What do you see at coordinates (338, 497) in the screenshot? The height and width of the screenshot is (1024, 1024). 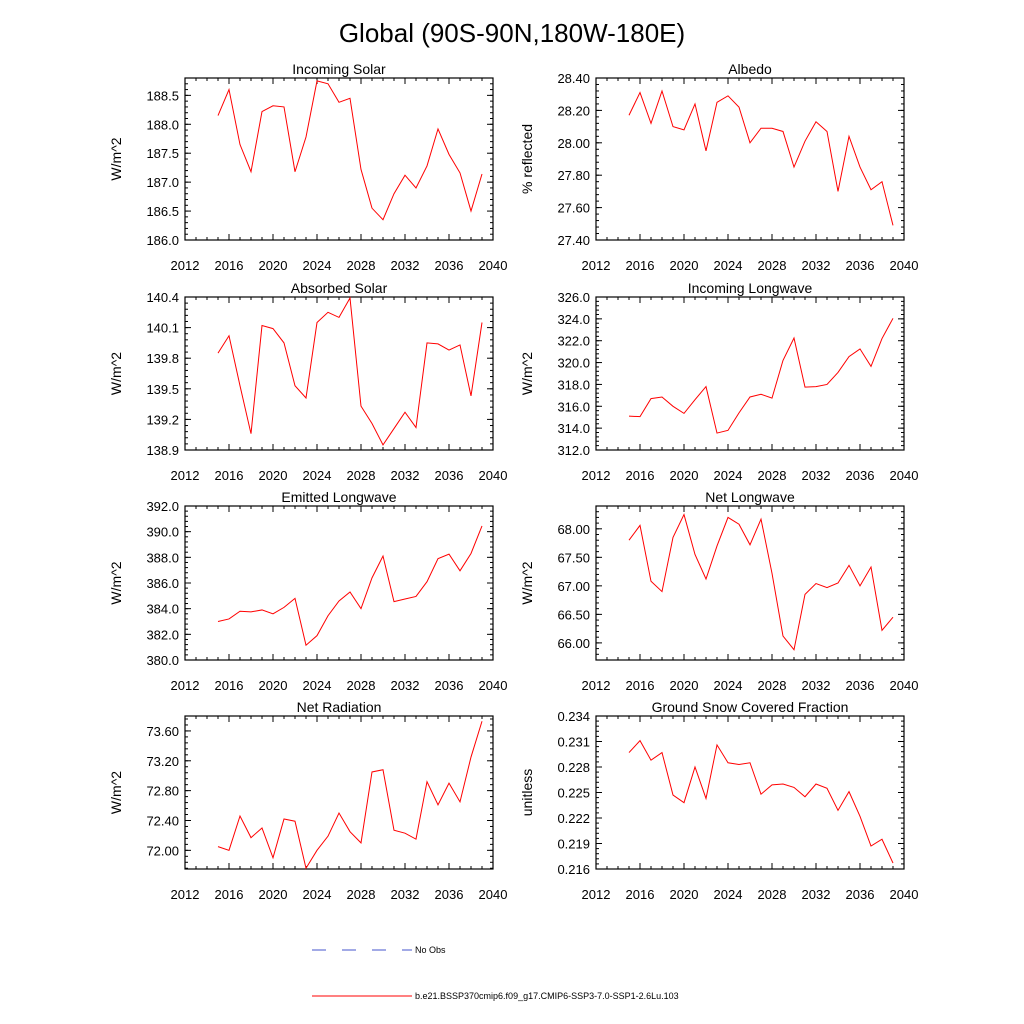 I see `subplot-title: Emitted Longwave` at bounding box center [338, 497].